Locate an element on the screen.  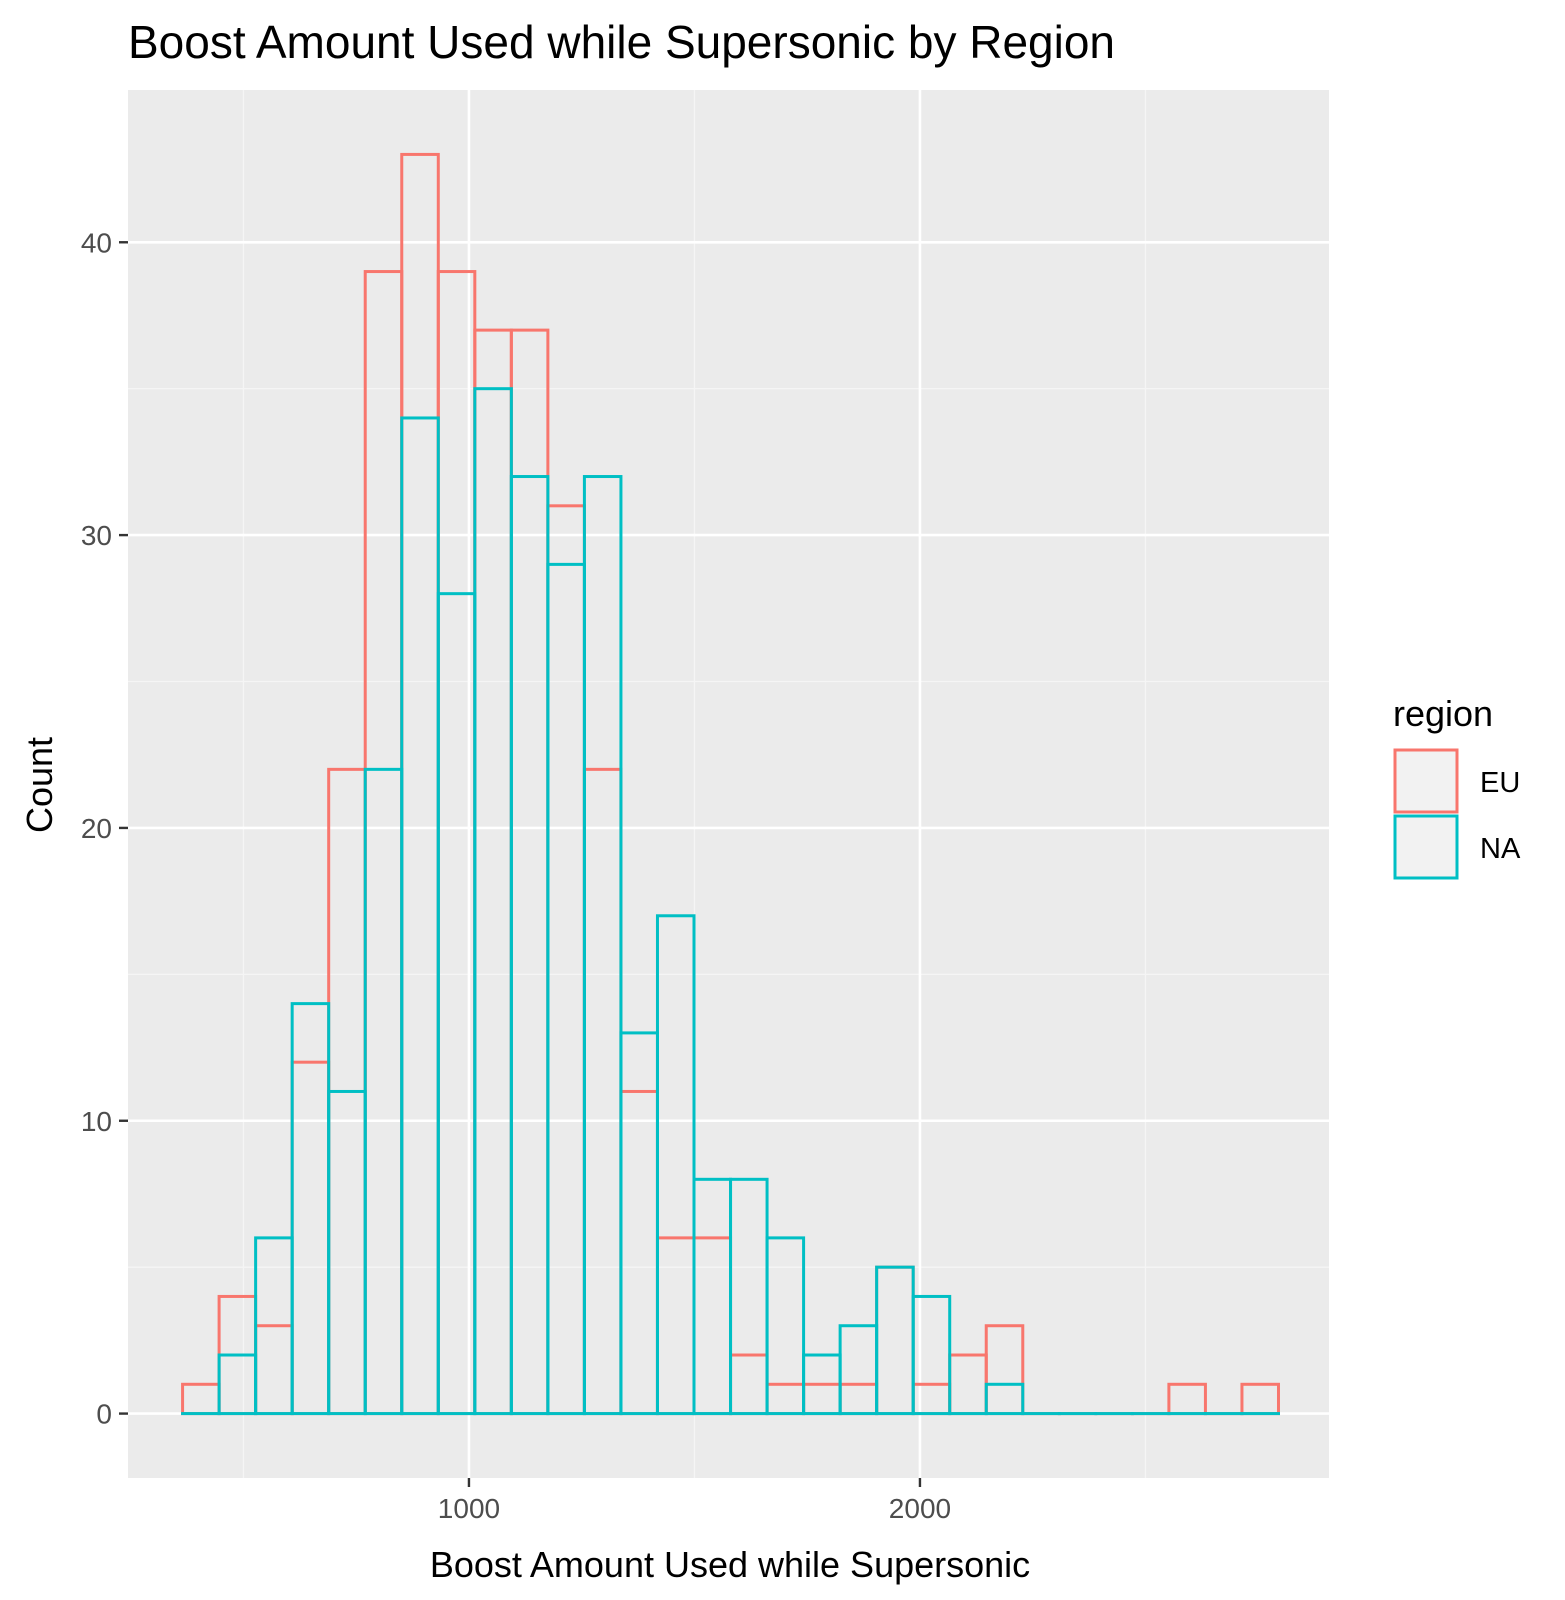
y-tick-label: 30 is located at coordinates (96, 535).